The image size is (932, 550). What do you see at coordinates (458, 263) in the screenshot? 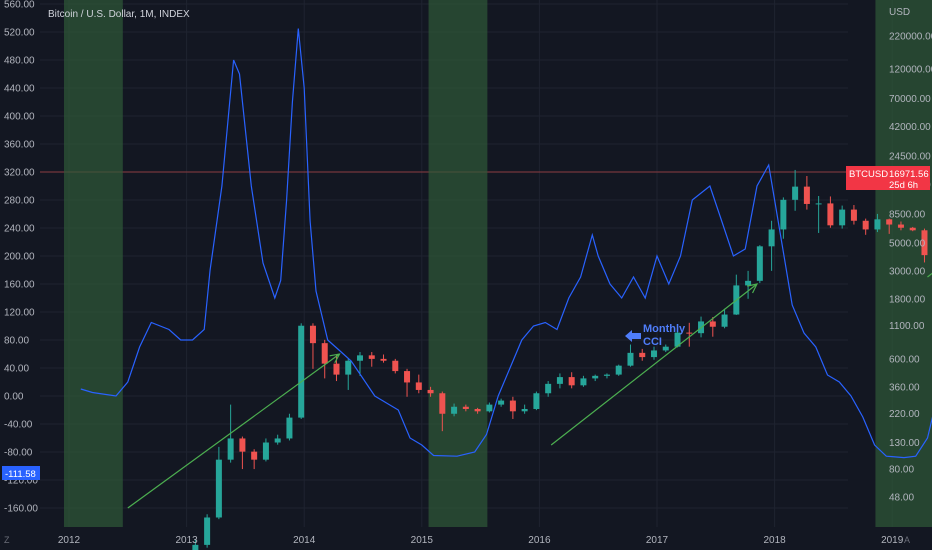
I see `highlight-region` at bounding box center [458, 263].